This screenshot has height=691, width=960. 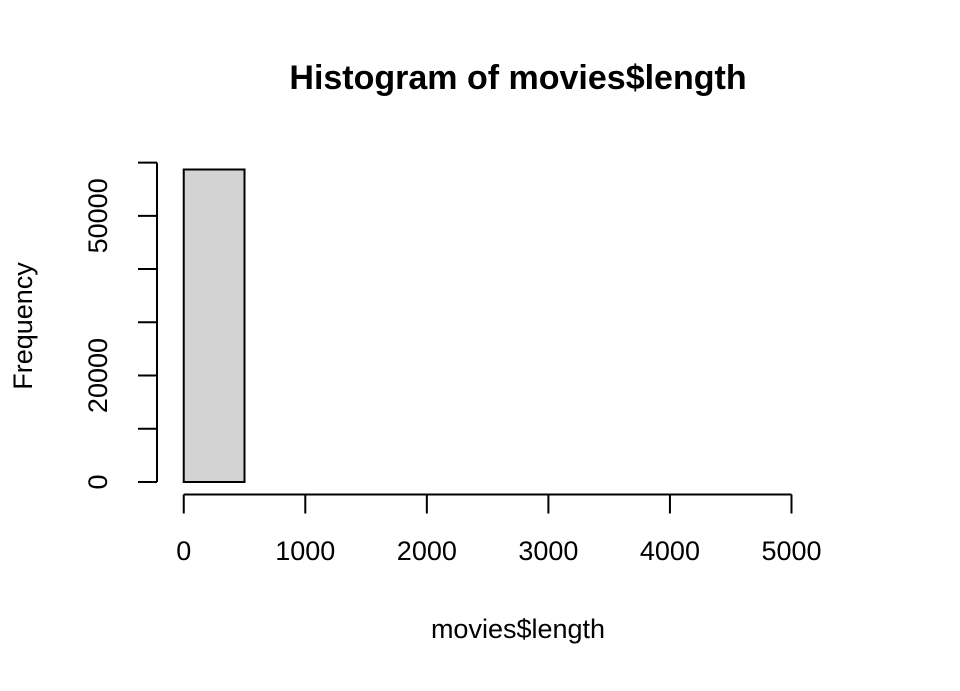 What do you see at coordinates (98, 215) in the screenshot?
I see `y-tick-label: 50000` at bounding box center [98, 215].